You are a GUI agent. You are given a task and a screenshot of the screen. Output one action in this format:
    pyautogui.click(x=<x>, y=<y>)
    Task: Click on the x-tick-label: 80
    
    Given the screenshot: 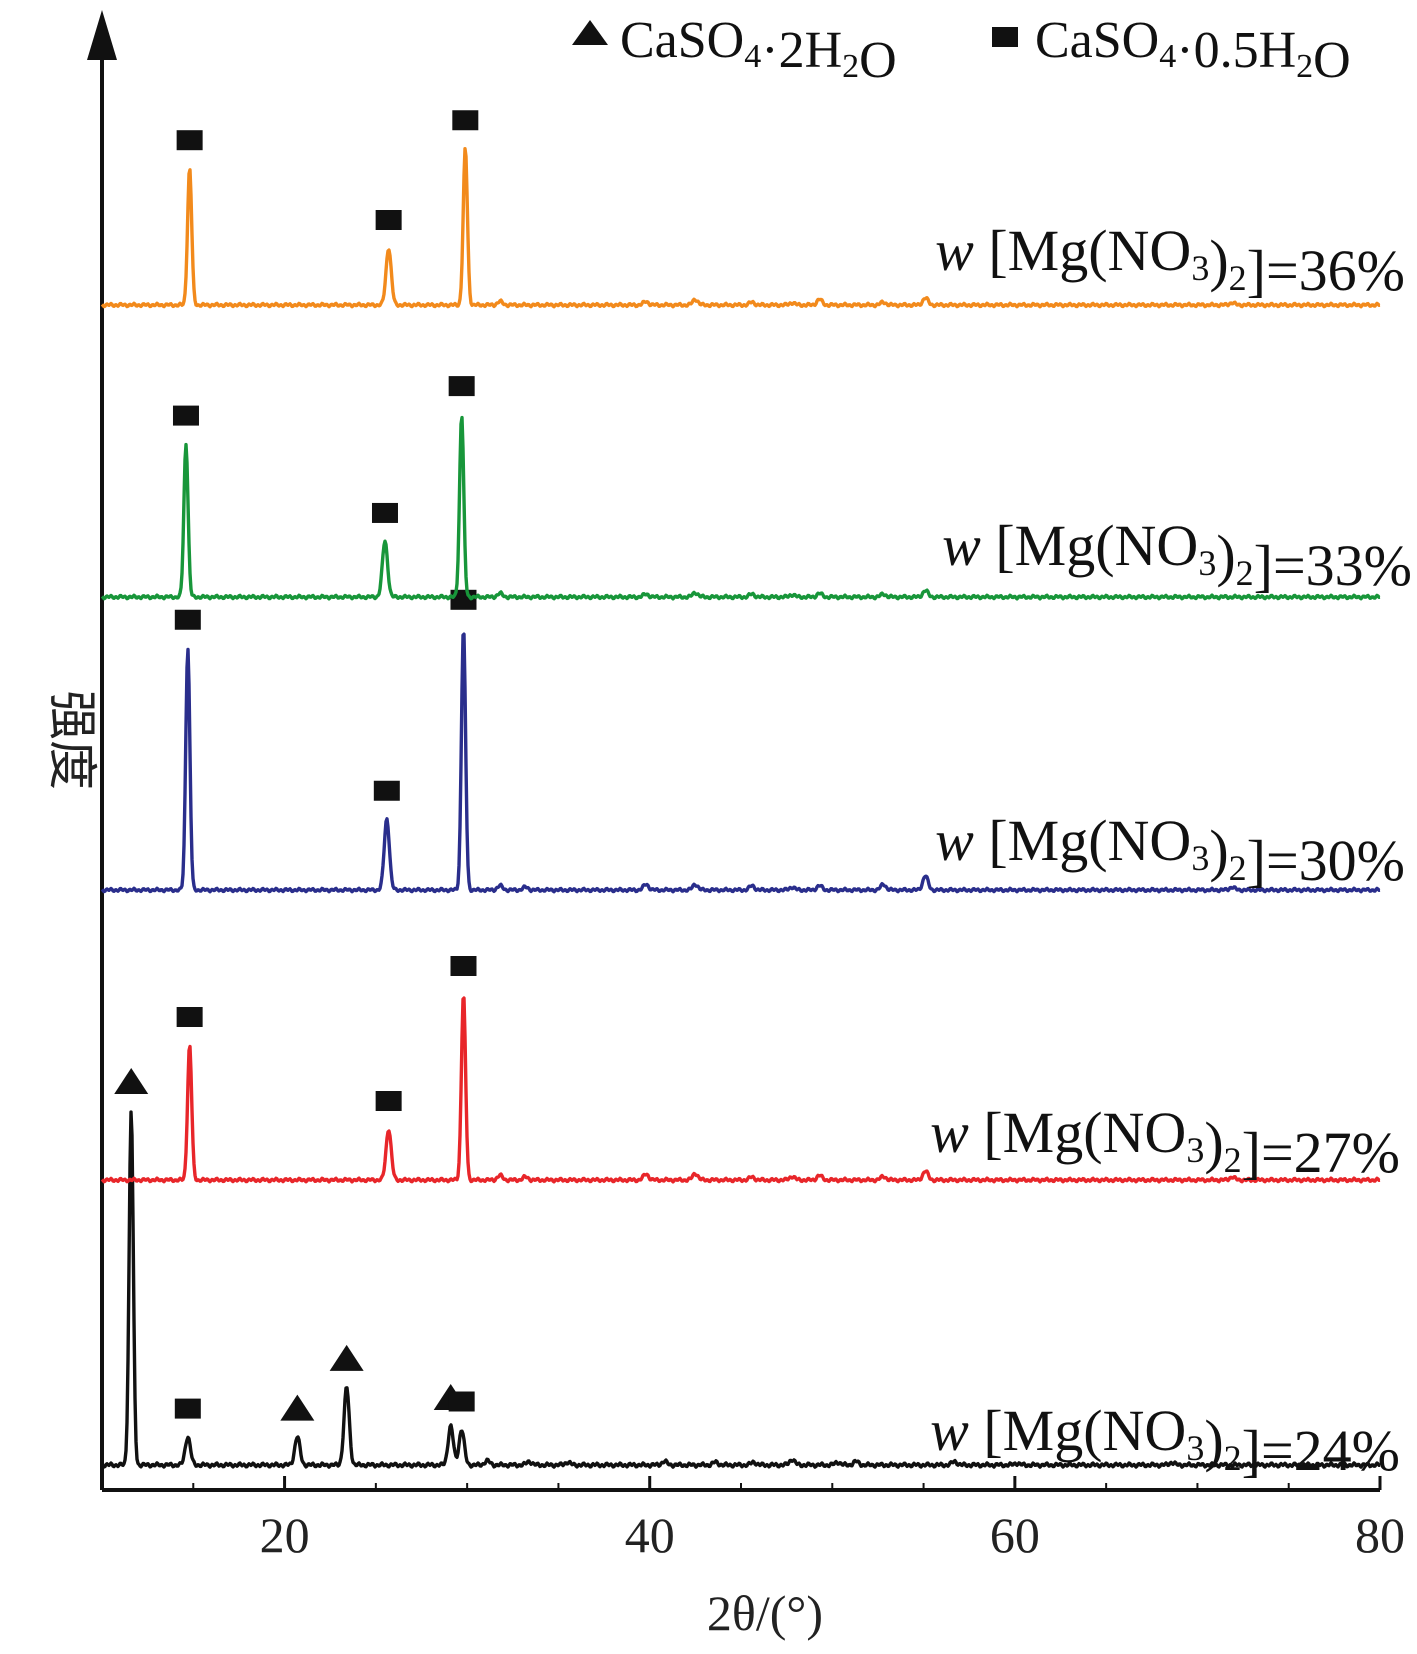 What is the action you would take?
    pyautogui.click(x=1380, y=1535)
    